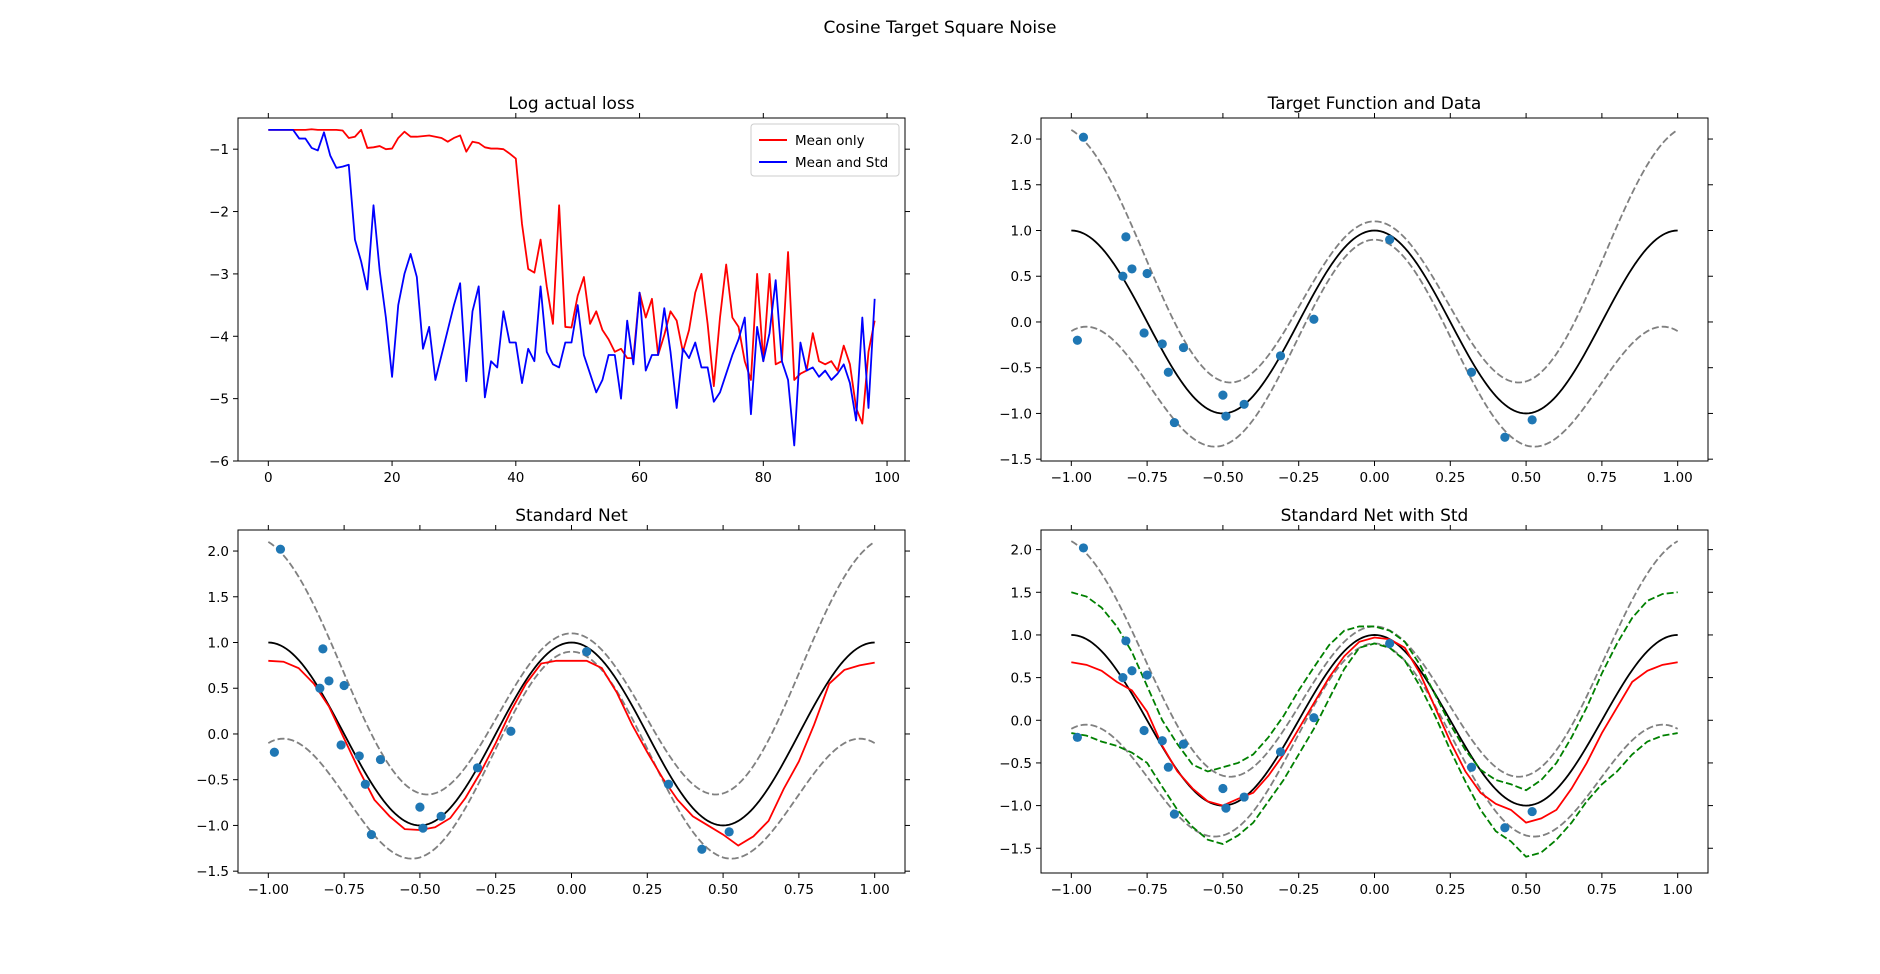 This screenshot has height=974, width=1880. I want to click on target-ytick-label: 0.5, so click(1021, 277).